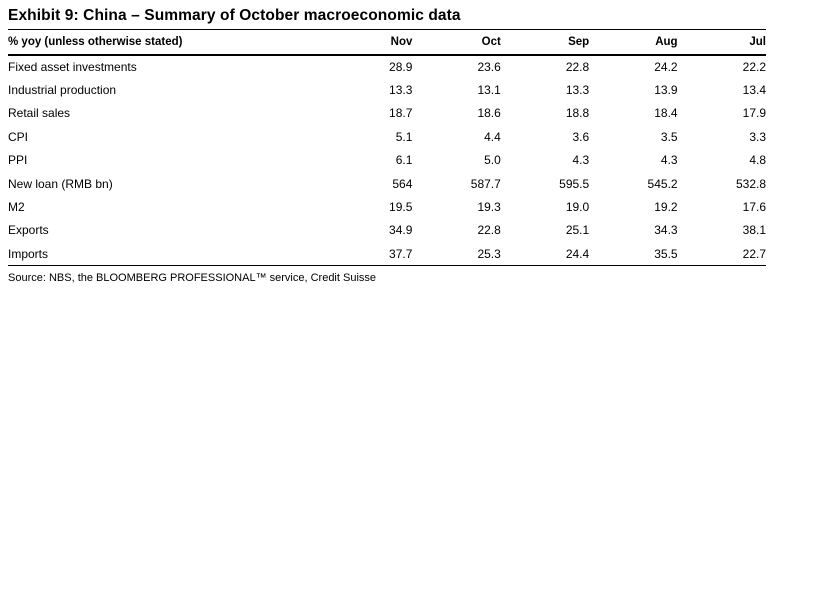  What do you see at coordinates (721, 254) in the screenshot?
I see `table-cell: 22.7` at bounding box center [721, 254].